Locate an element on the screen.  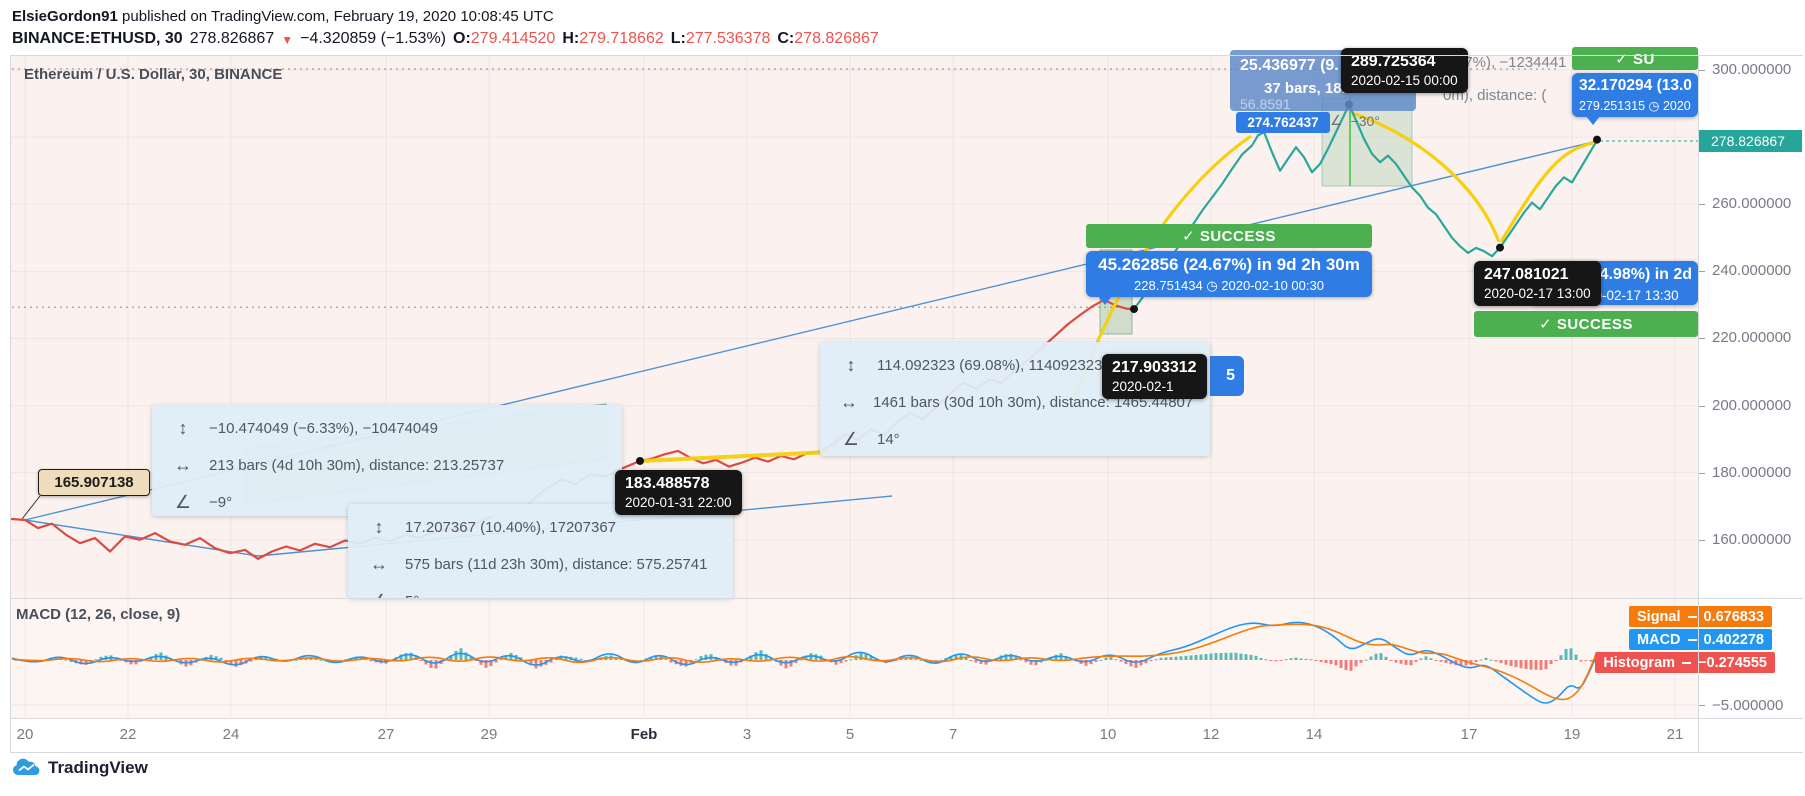
open-value: O:279.414520 is located at coordinates (504, 38).